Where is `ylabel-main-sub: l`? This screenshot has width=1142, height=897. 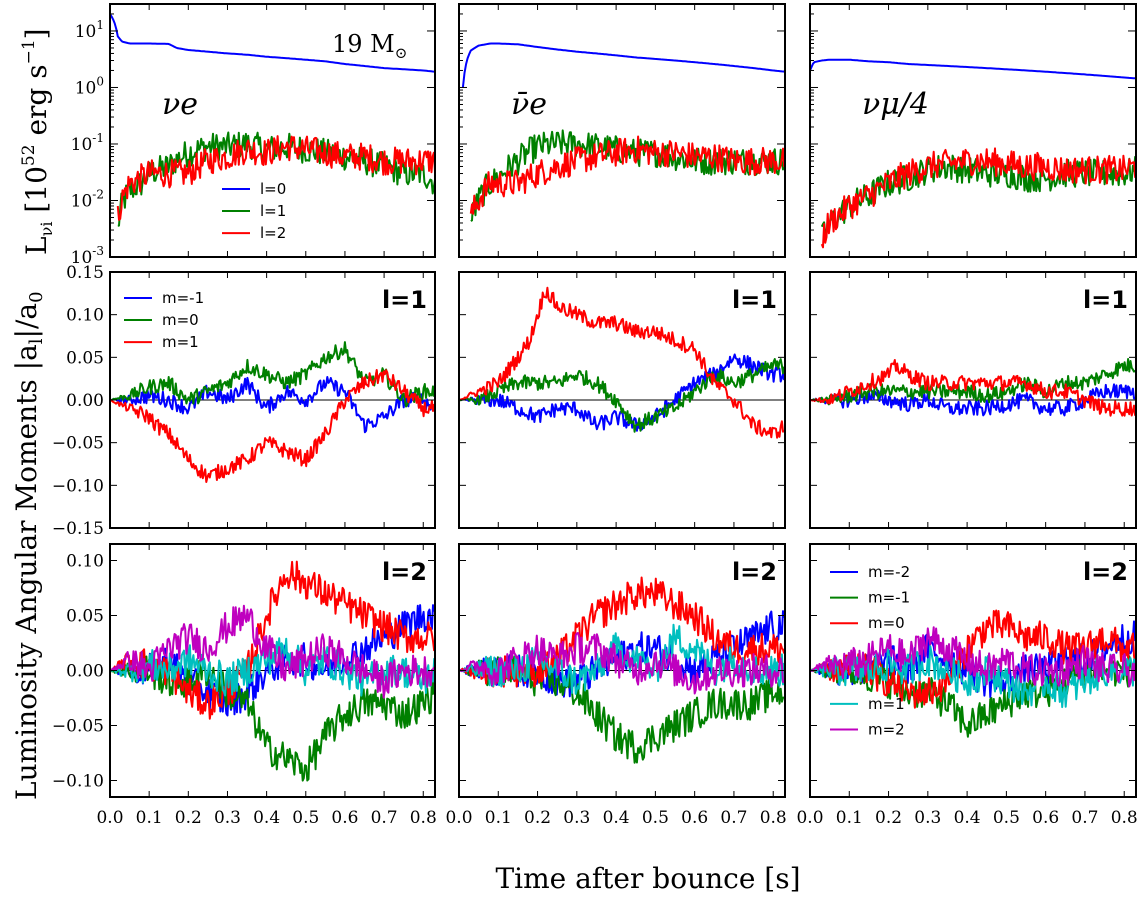 ylabel-main-sub: l is located at coordinates (36, 341).